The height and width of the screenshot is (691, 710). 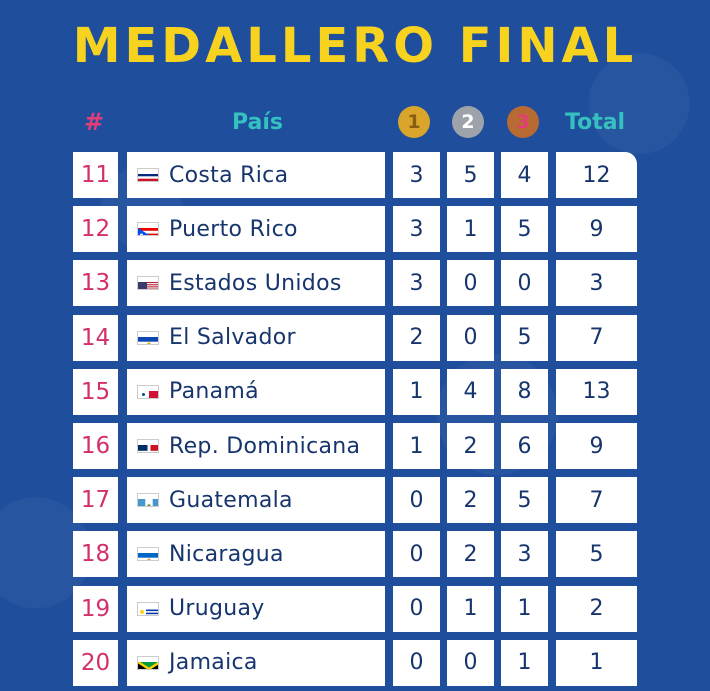 I want to click on gold-count: 2, so click(x=416, y=338).